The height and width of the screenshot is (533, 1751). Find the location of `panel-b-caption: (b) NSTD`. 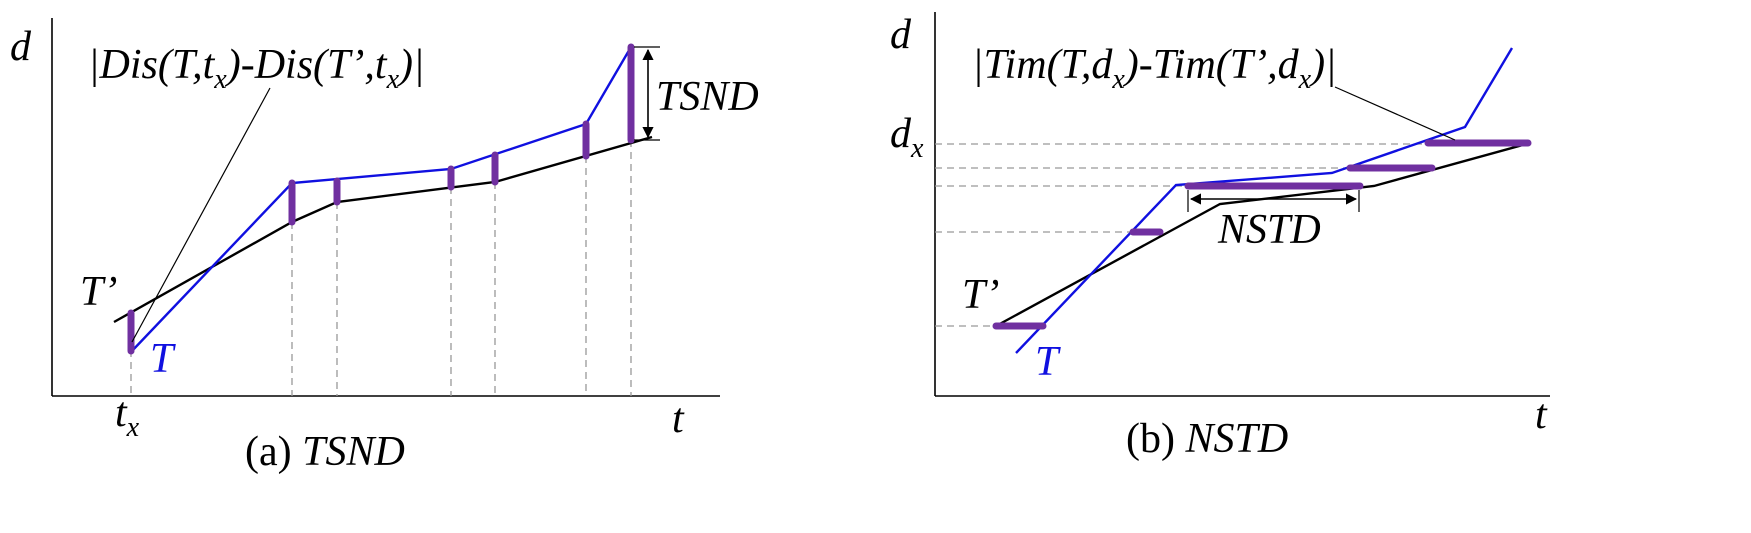

panel-b-caption: (b) NSTD is located at coordinates (1207, 439).